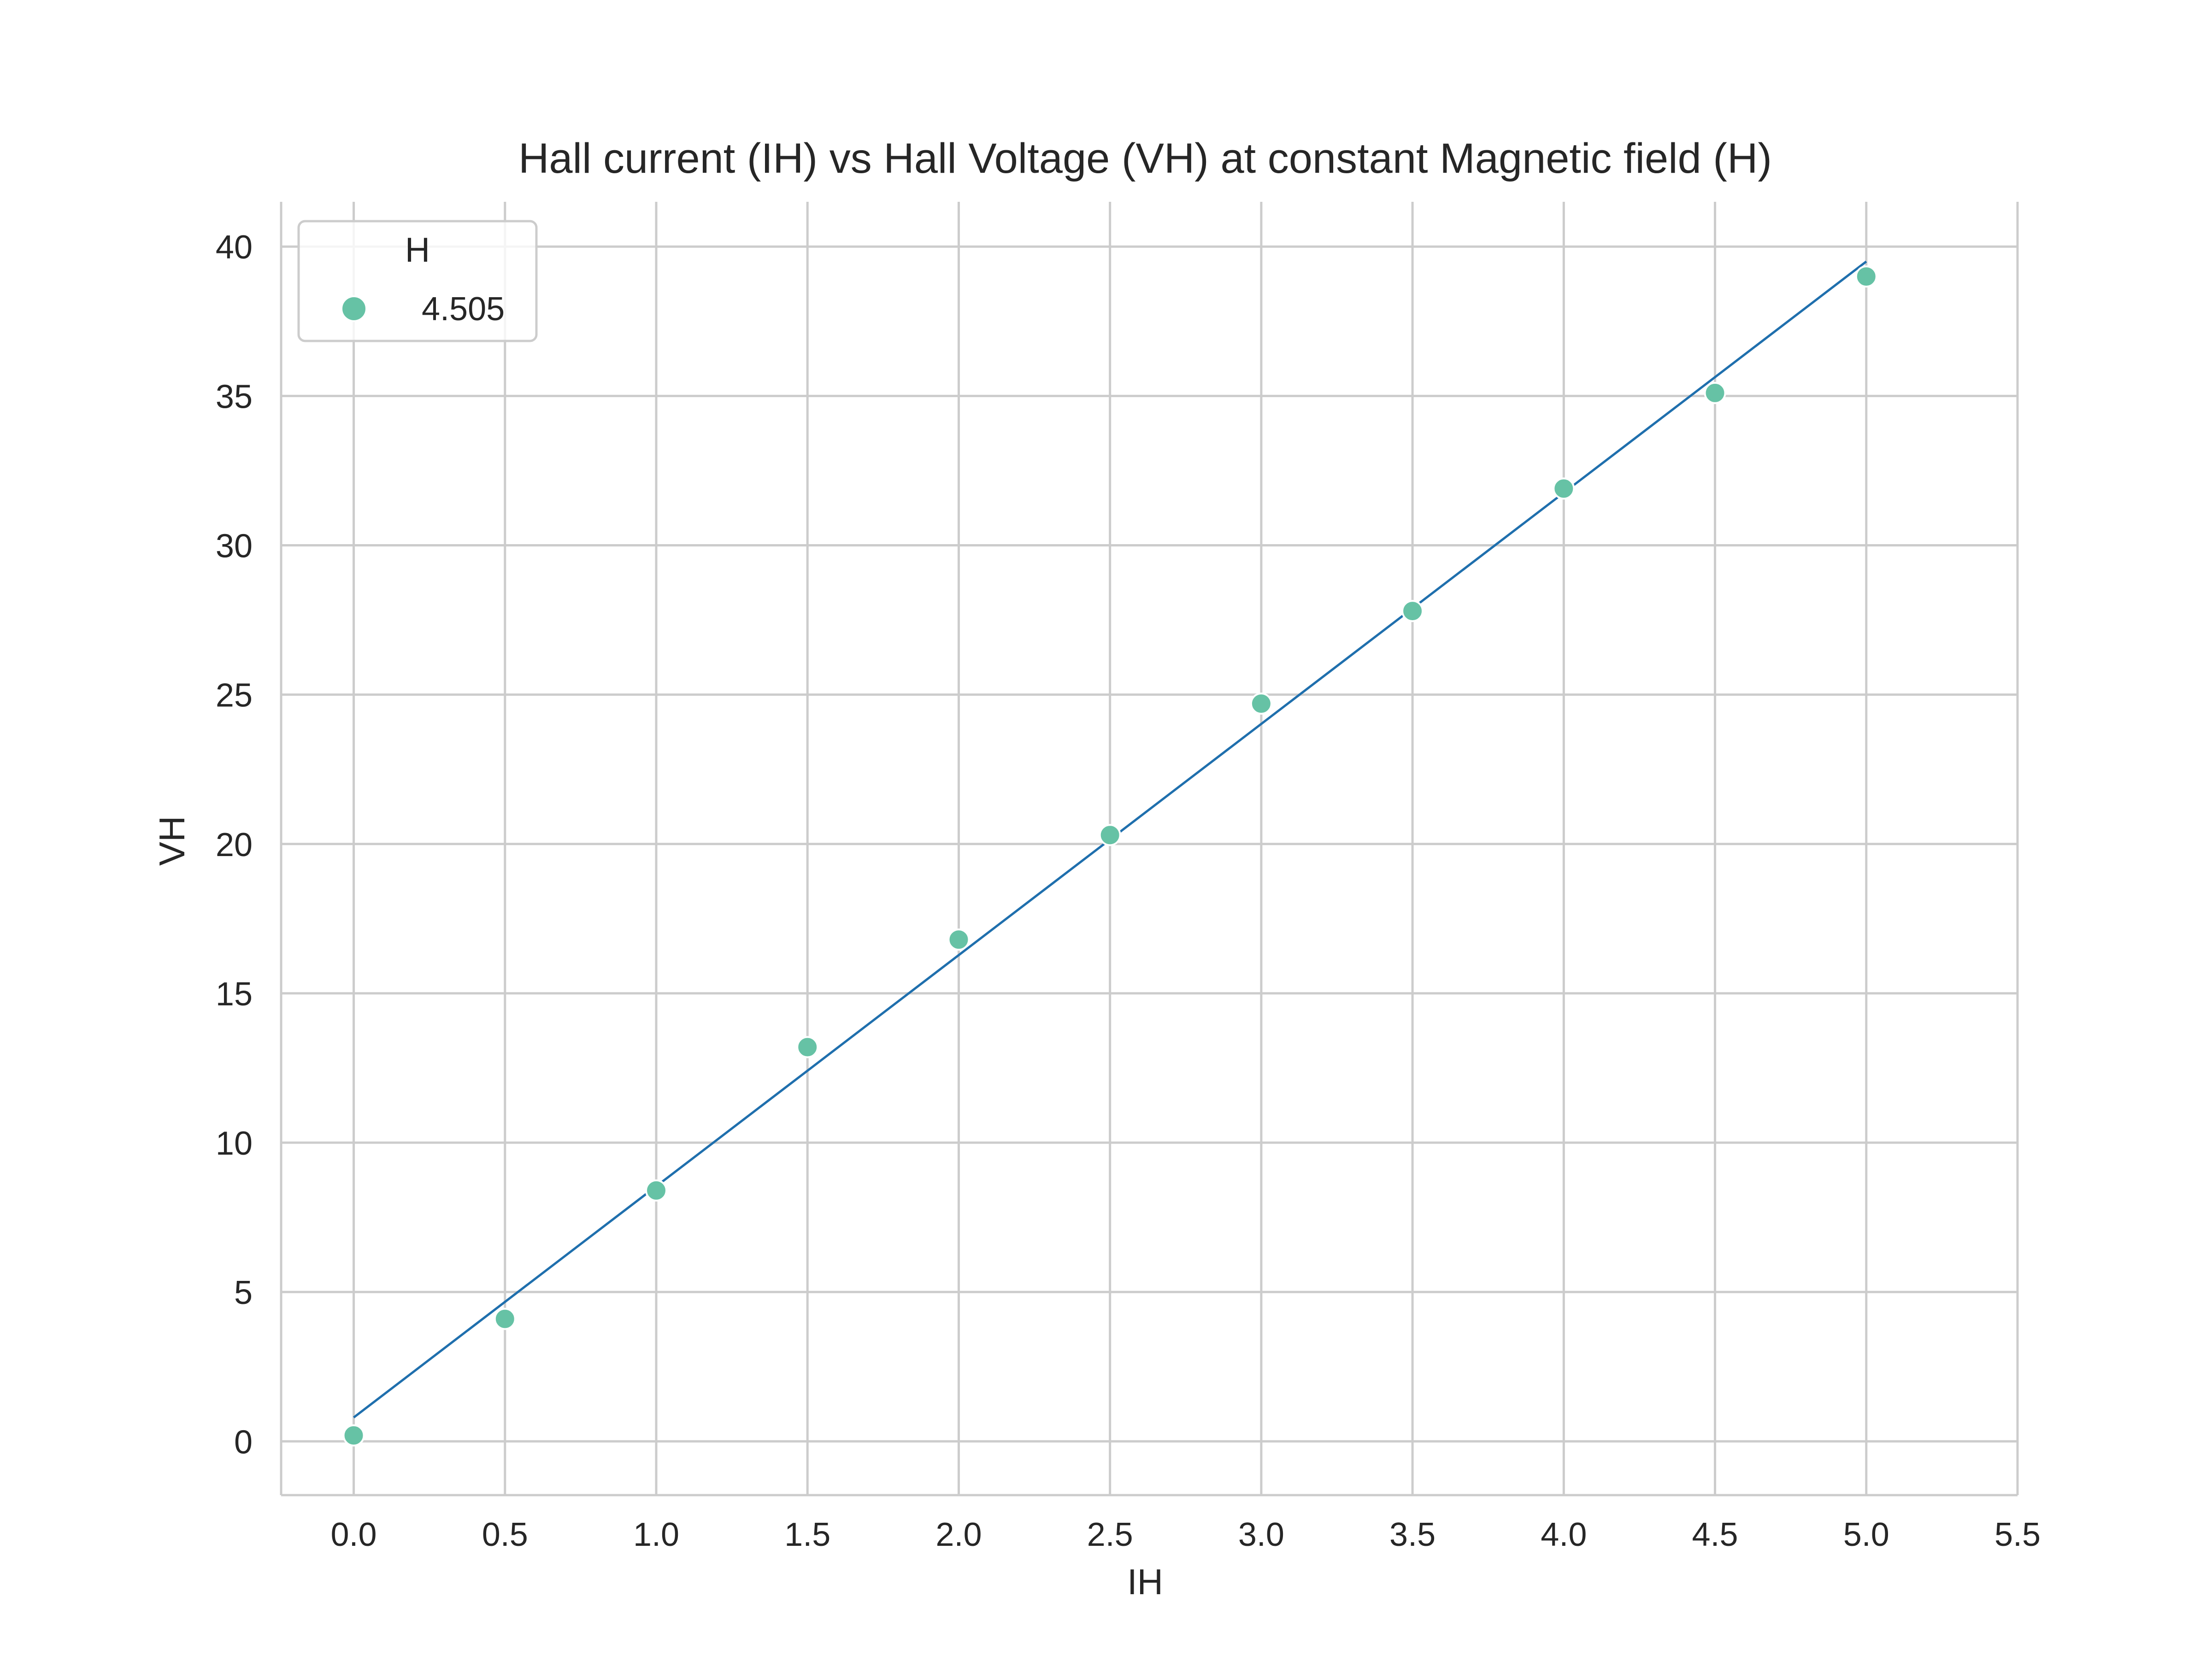 The image size is (2212, 1661). Describe the element at coordinates (463, 309) in the screenshot. I see `legend-entry-label: 4.505` at that location.